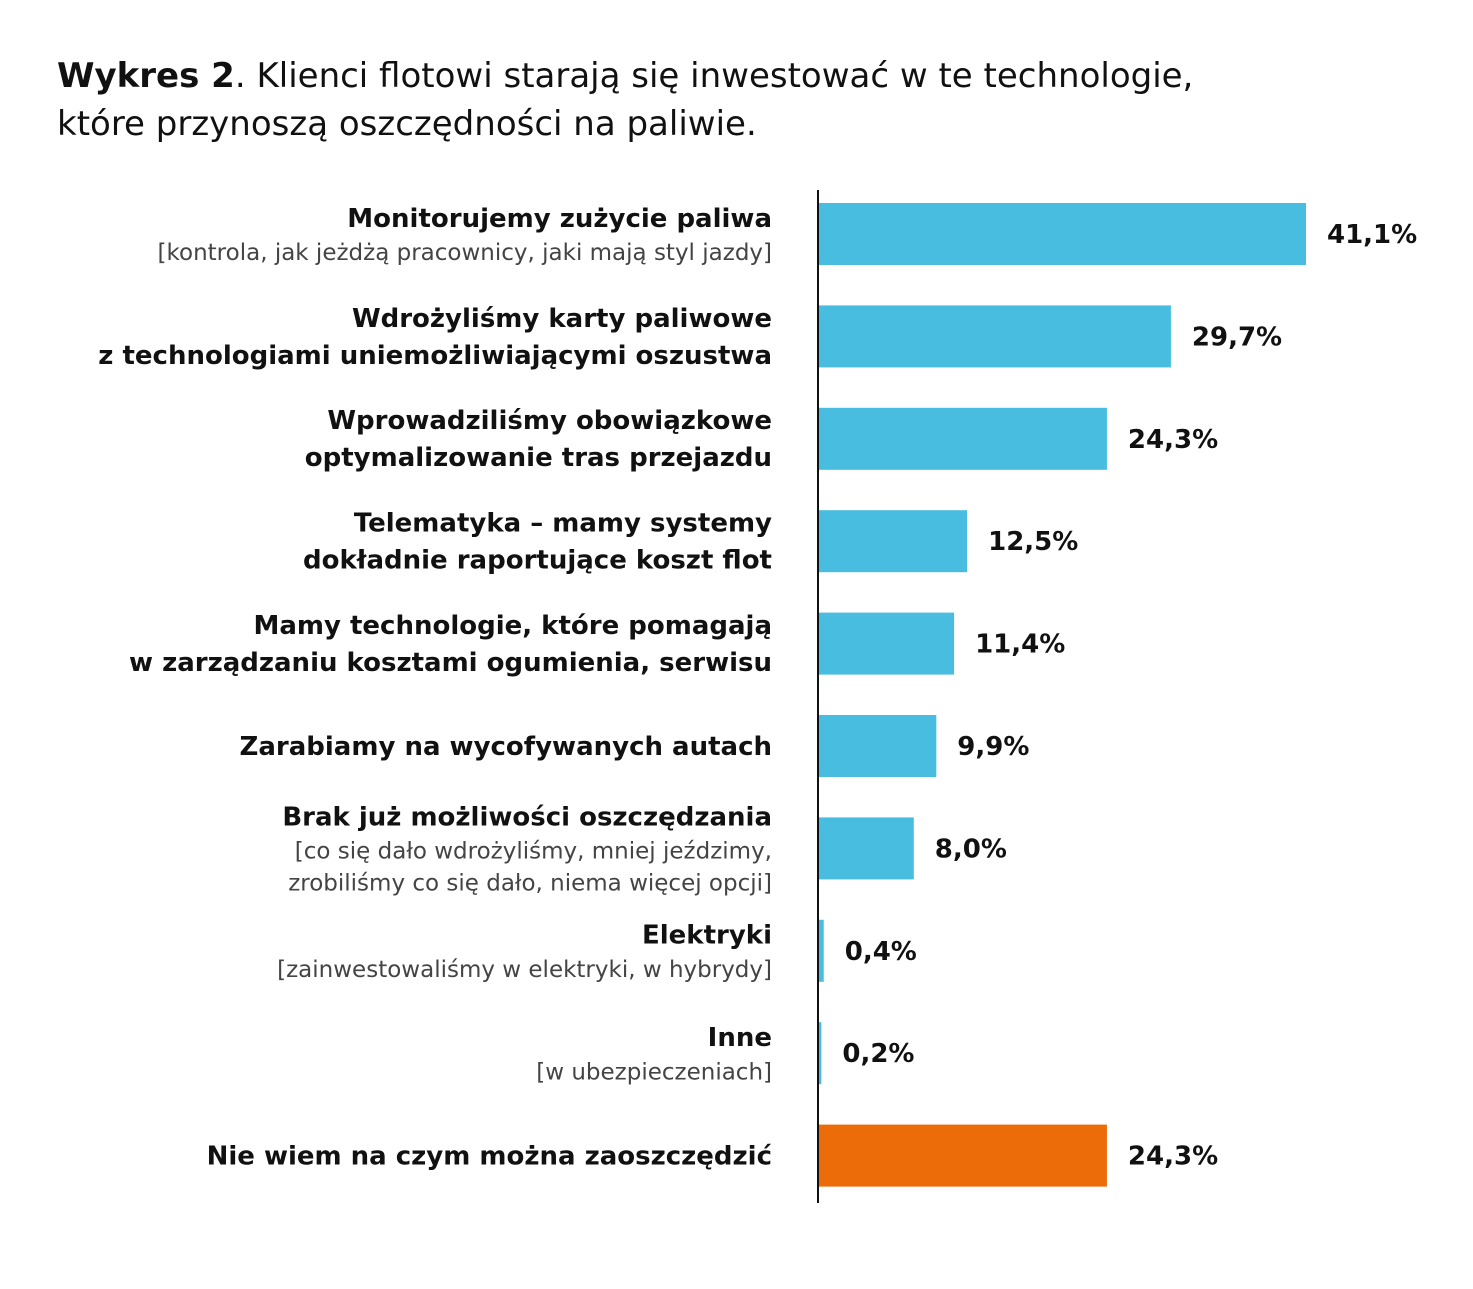  What do you see at coordinates (407, 124) in the screenshot?
I see `chart-title-line2: które przynoszą oszczędności na paliwie.` at bounding box center [407, 124].